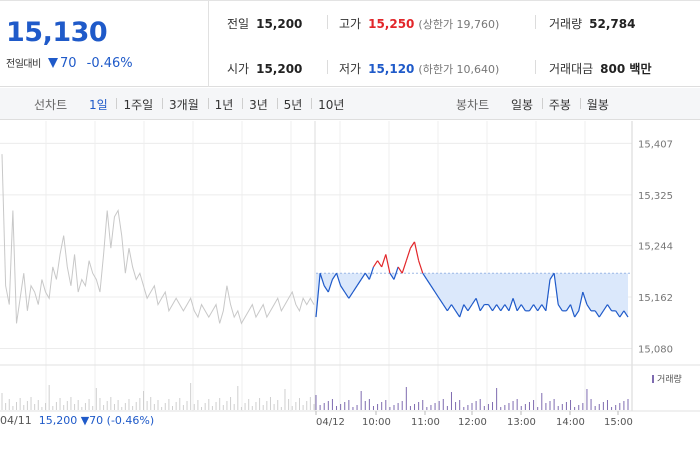 This screenshot has height=450, width=700. What do you see at coordinates (77, 420) in the screenshot?
I see `footer-info: 04/11 15,200 ▼70 (-0.46%)` at bounding box center [77, 420].